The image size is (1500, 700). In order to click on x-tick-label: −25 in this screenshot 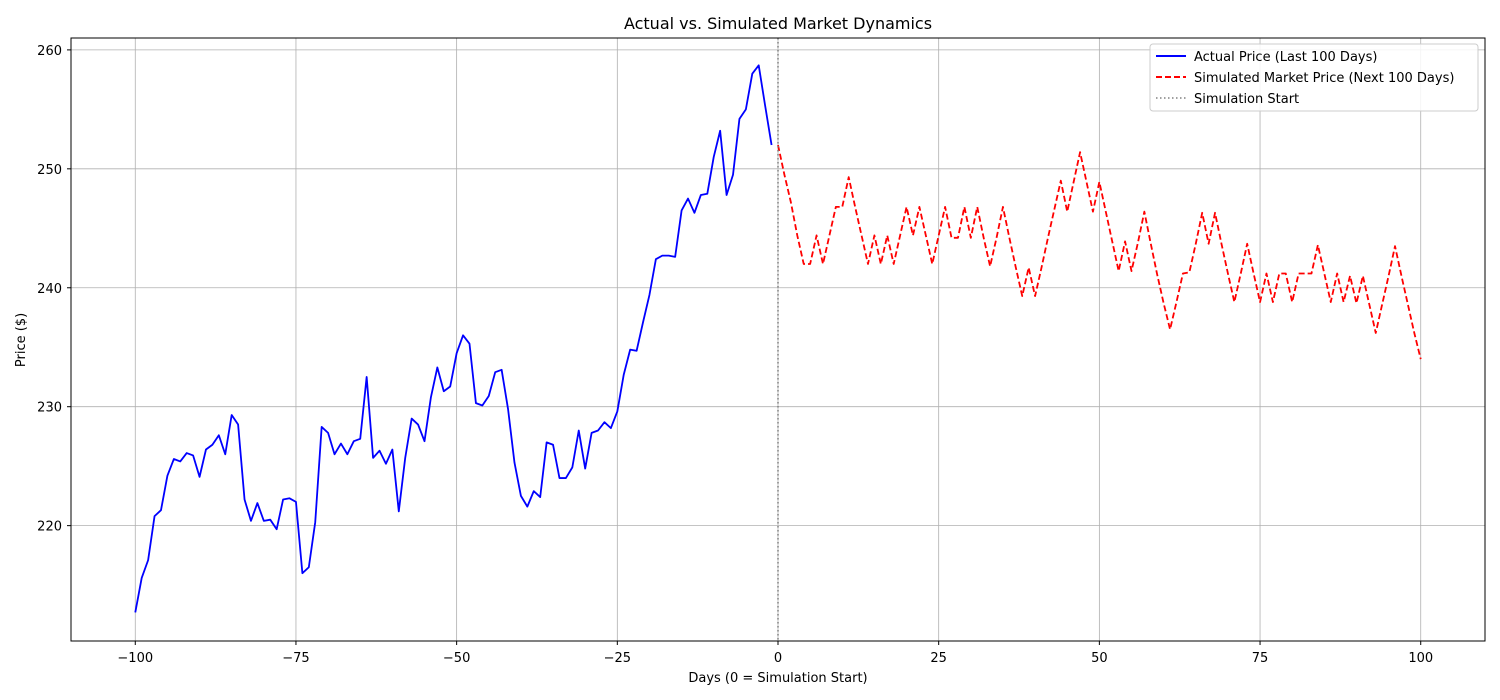, I will do `click(617, 658)`.